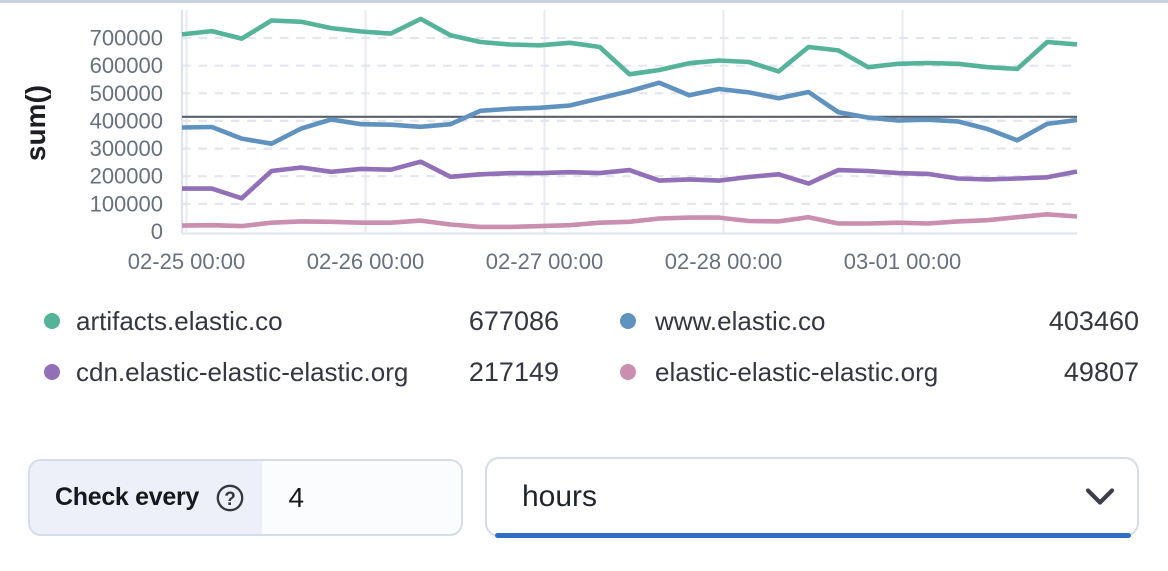 This screenshot has width=1168, height=571. Describe the element at coordinates (902, 261) in the screenshot. I see `svg-text: 03-01 00:00` at that location.